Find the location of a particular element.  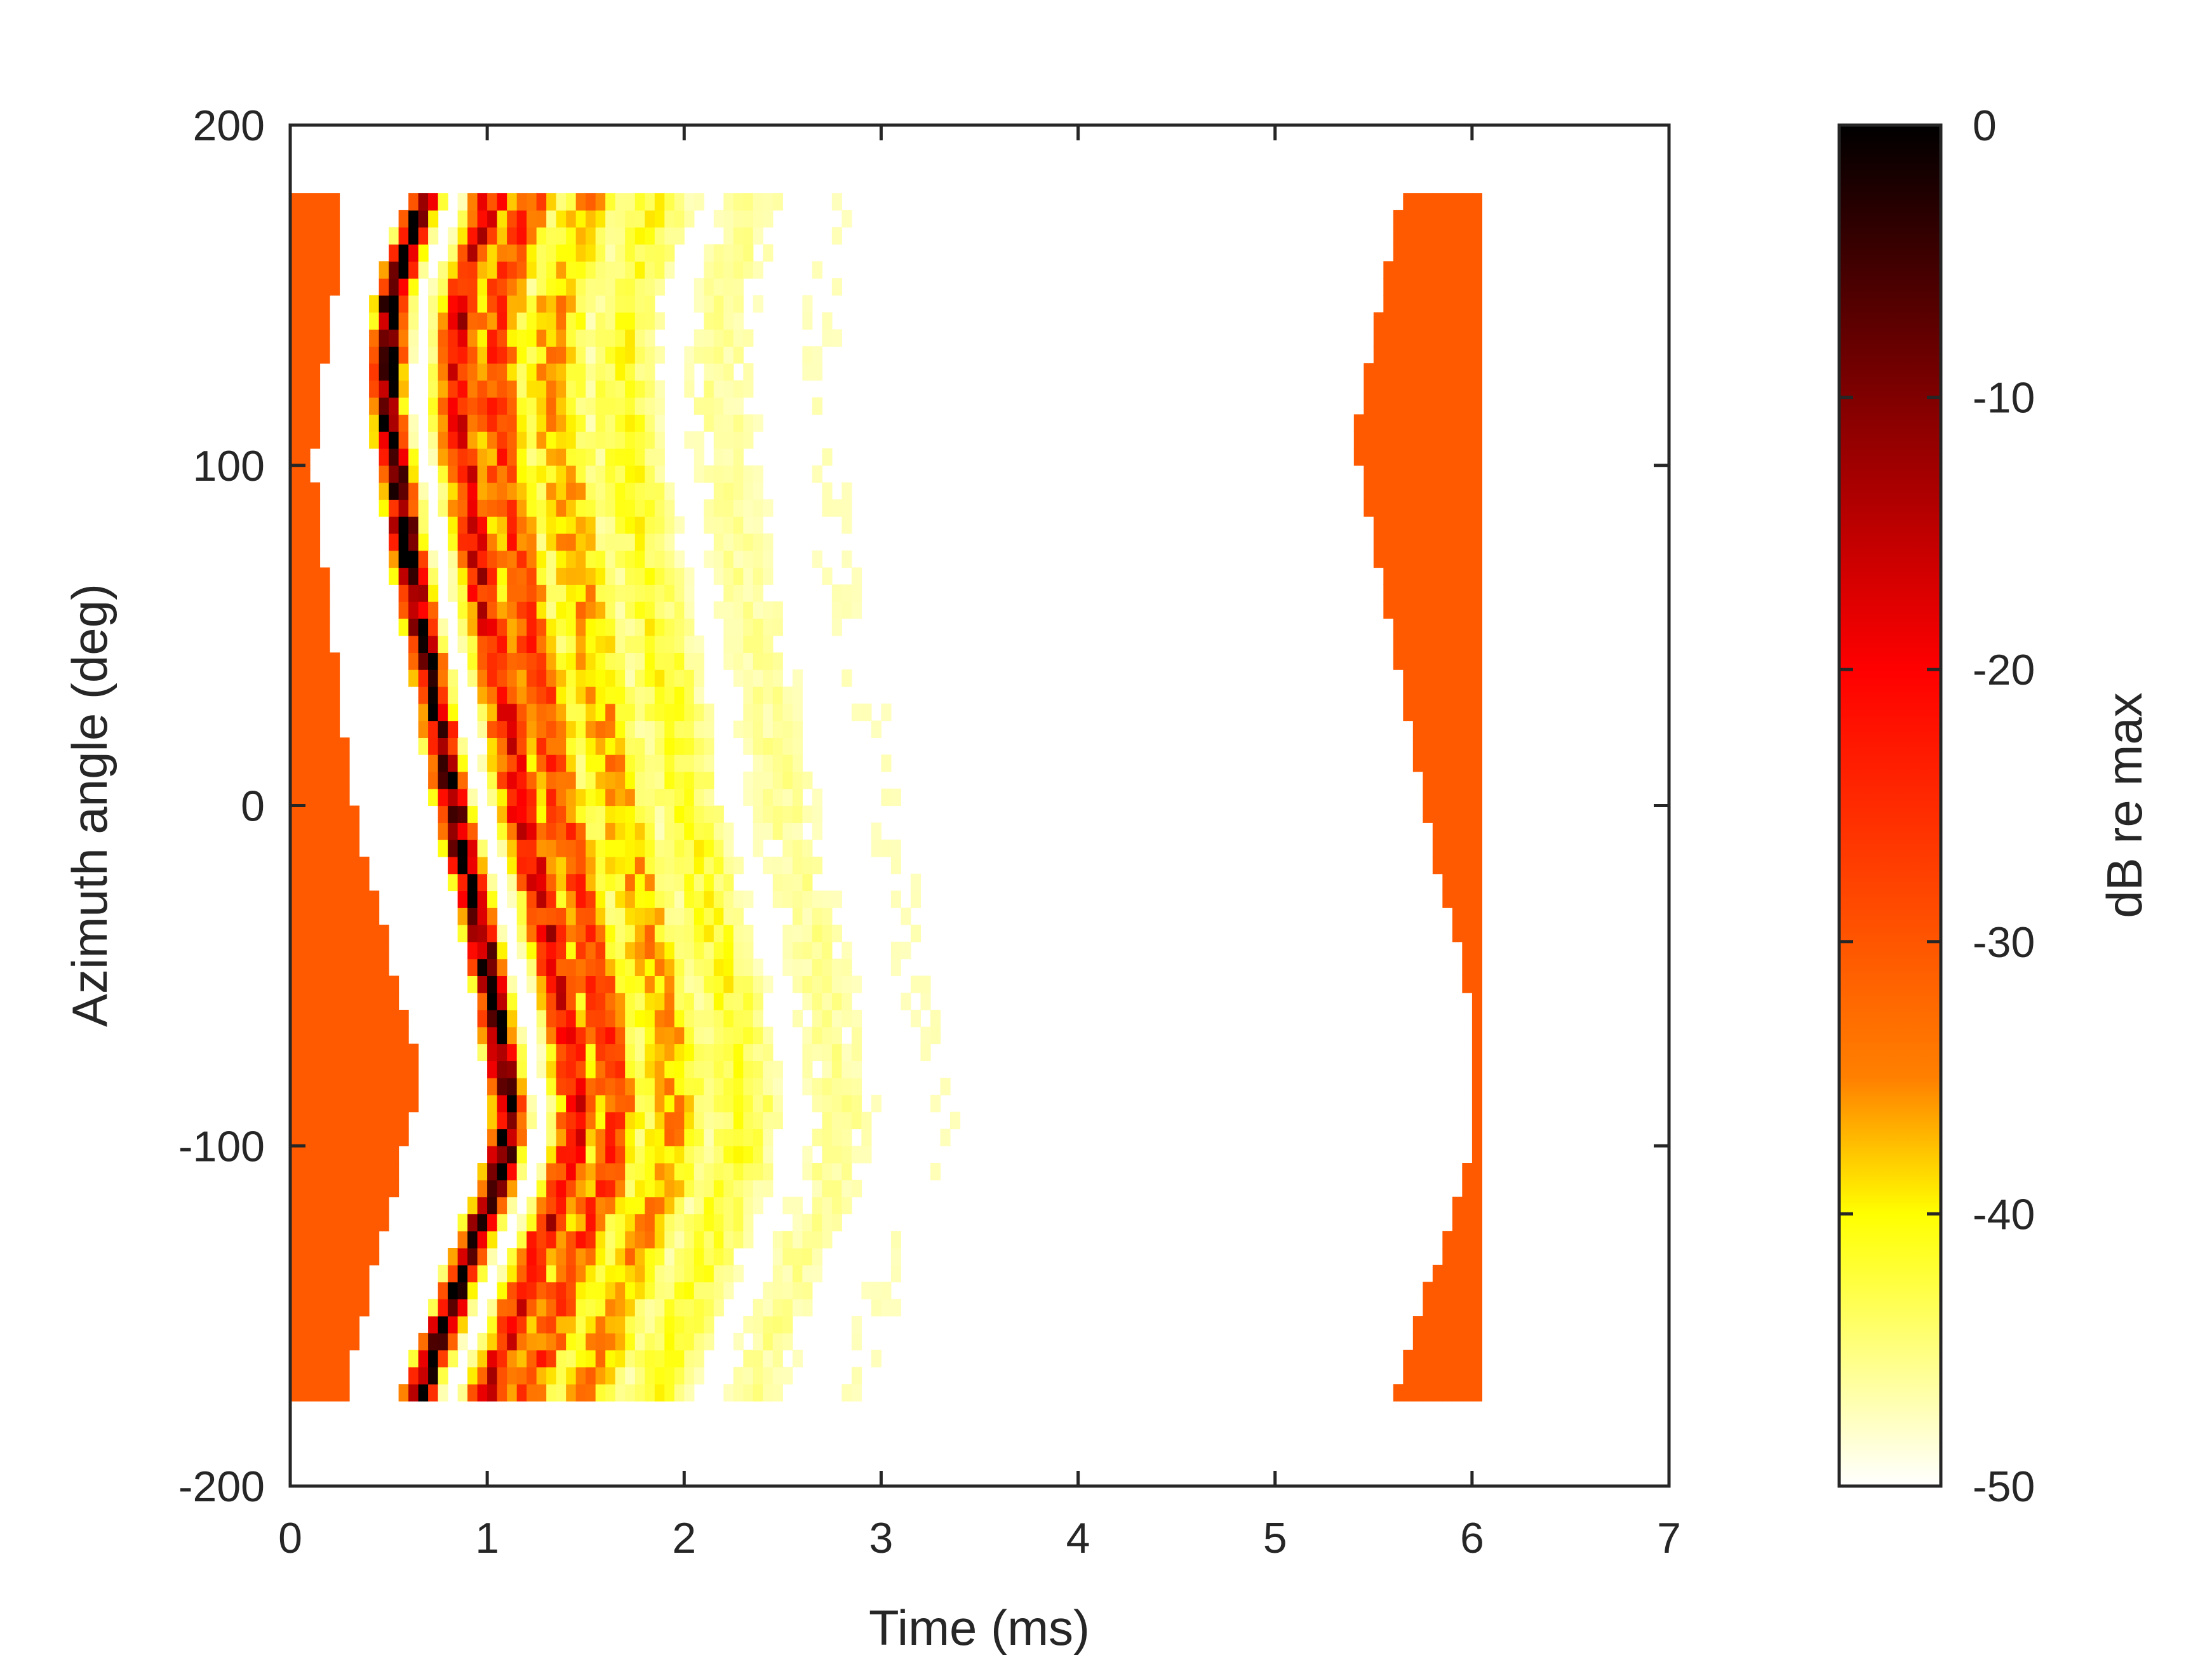

x-tick-label: 2 is located at coordinates (684, 1538).